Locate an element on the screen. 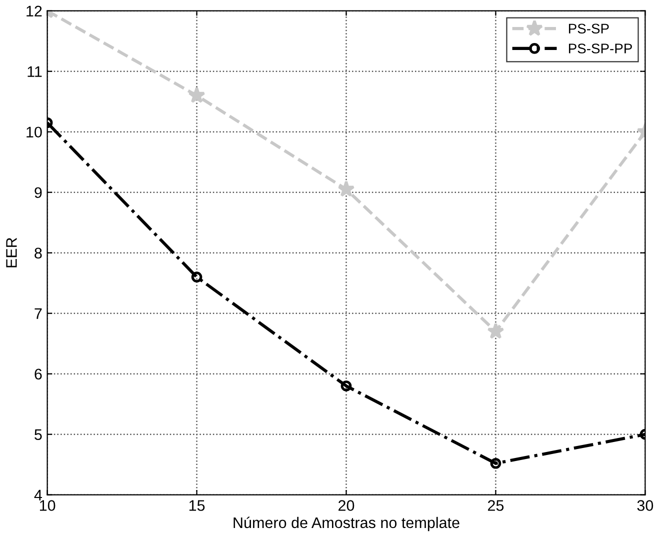 This screenshot has height=542, width=657. x-tick-label: 25 is located at coordinates (496, 505).